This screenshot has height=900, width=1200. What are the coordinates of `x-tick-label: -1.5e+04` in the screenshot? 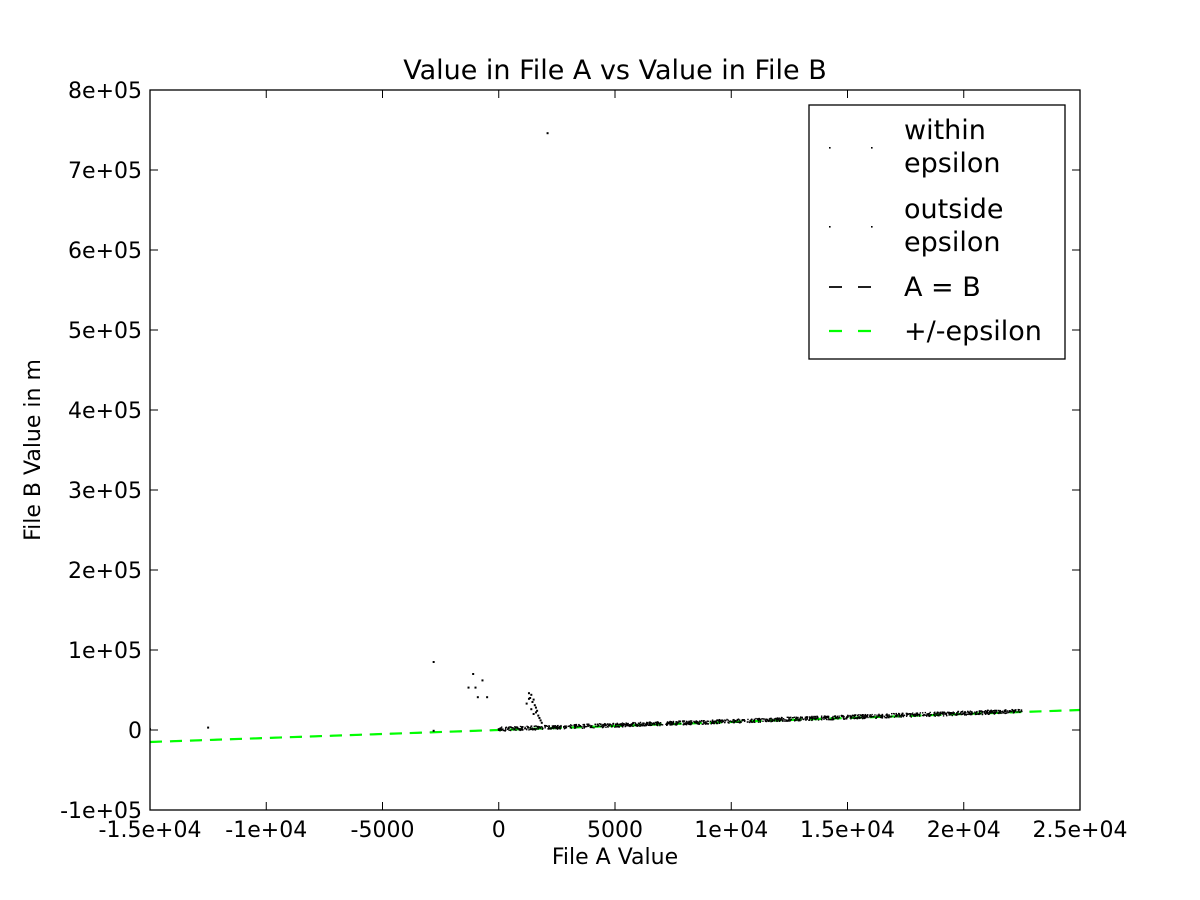 It's located at (150, 830).